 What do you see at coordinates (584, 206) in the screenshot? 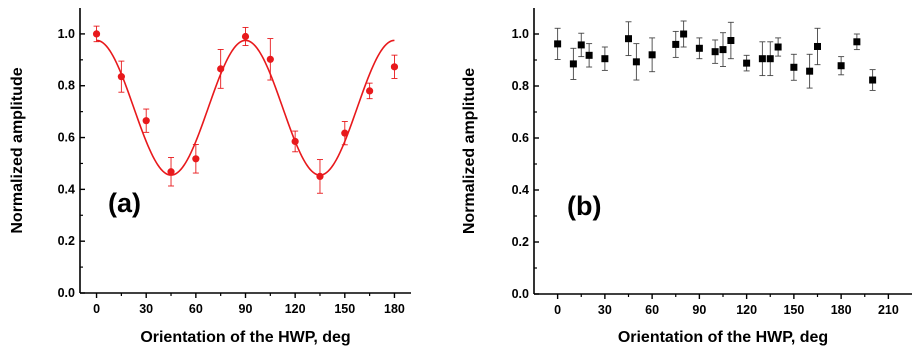
I see `panel-label: (b)` at bounding box center [584, 206].